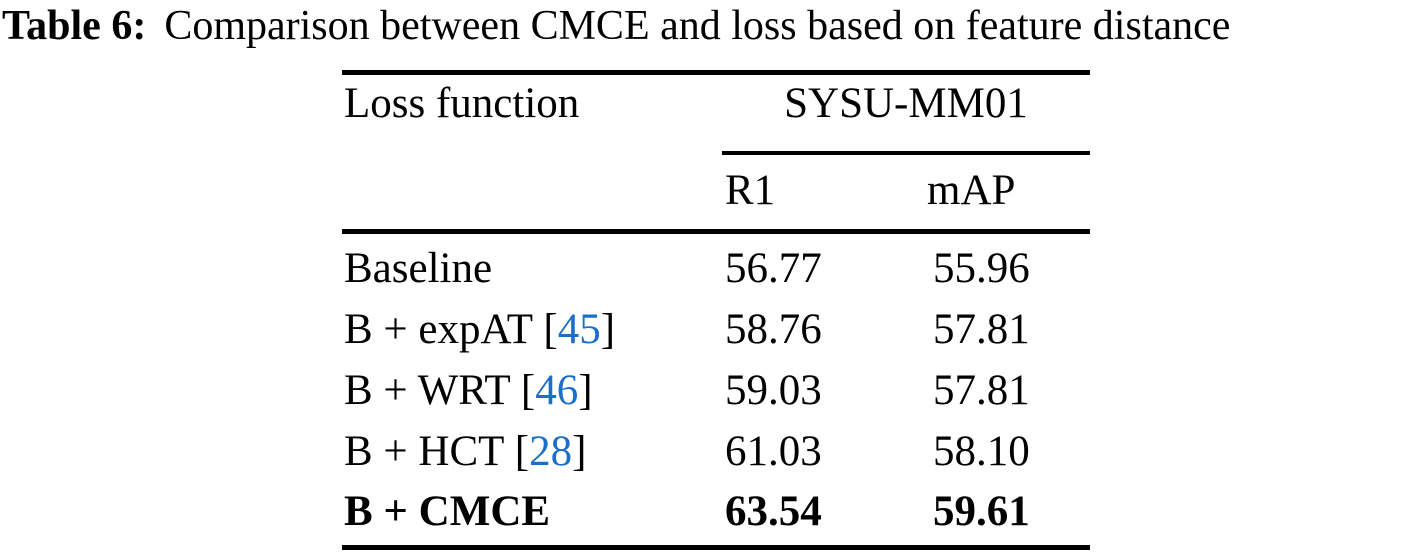 This screenshot has height=554, width=1421. Describe the element at coordinates (716, 334) in the screenshot. I see `table-row: B + expAT [45] 58.76 57.81` at that location.